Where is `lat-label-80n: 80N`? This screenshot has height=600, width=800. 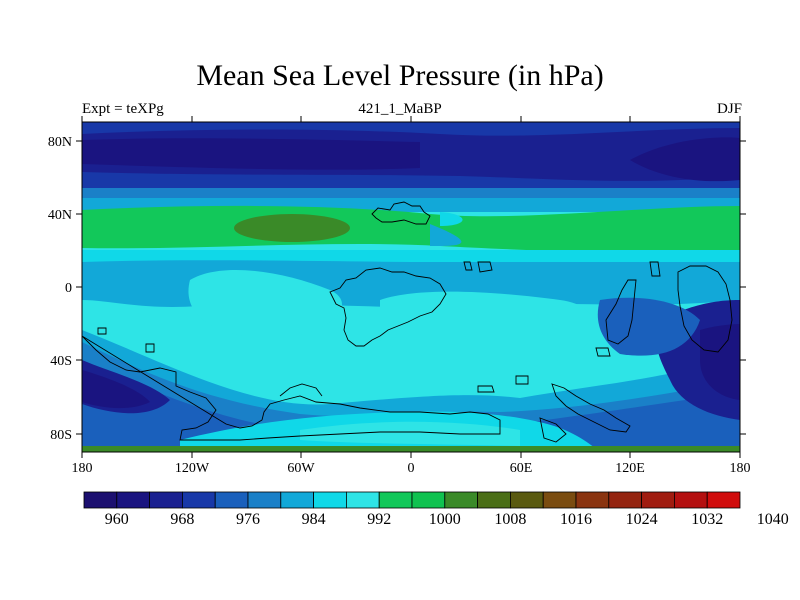
lat-label-80n: 80N is located at coordinates (60, 142).